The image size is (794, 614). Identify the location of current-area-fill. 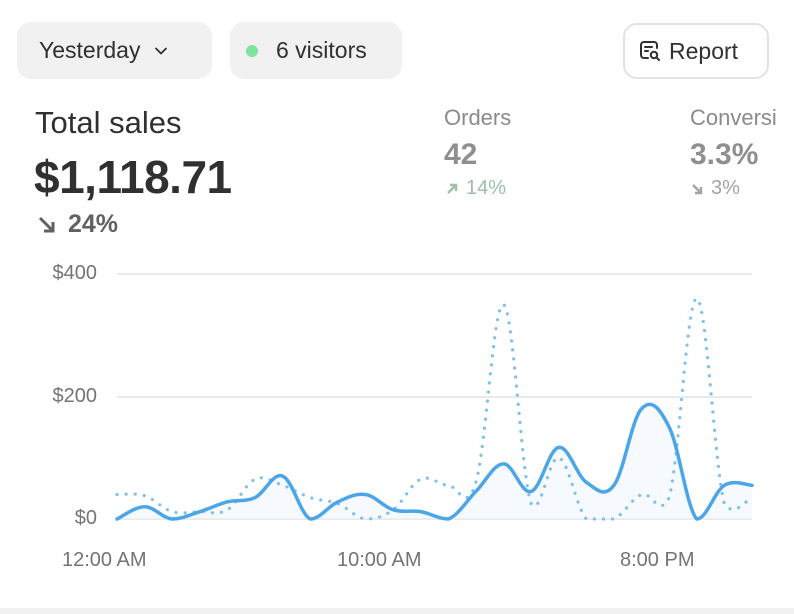
(434, 461).